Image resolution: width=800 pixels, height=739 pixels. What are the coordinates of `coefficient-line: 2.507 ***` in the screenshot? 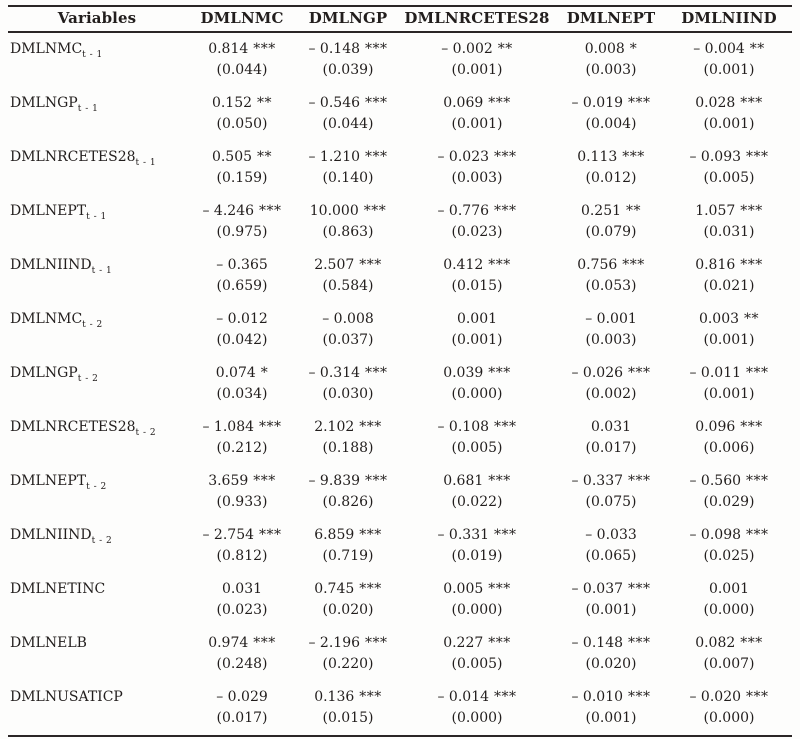 It's located at (348, 265).